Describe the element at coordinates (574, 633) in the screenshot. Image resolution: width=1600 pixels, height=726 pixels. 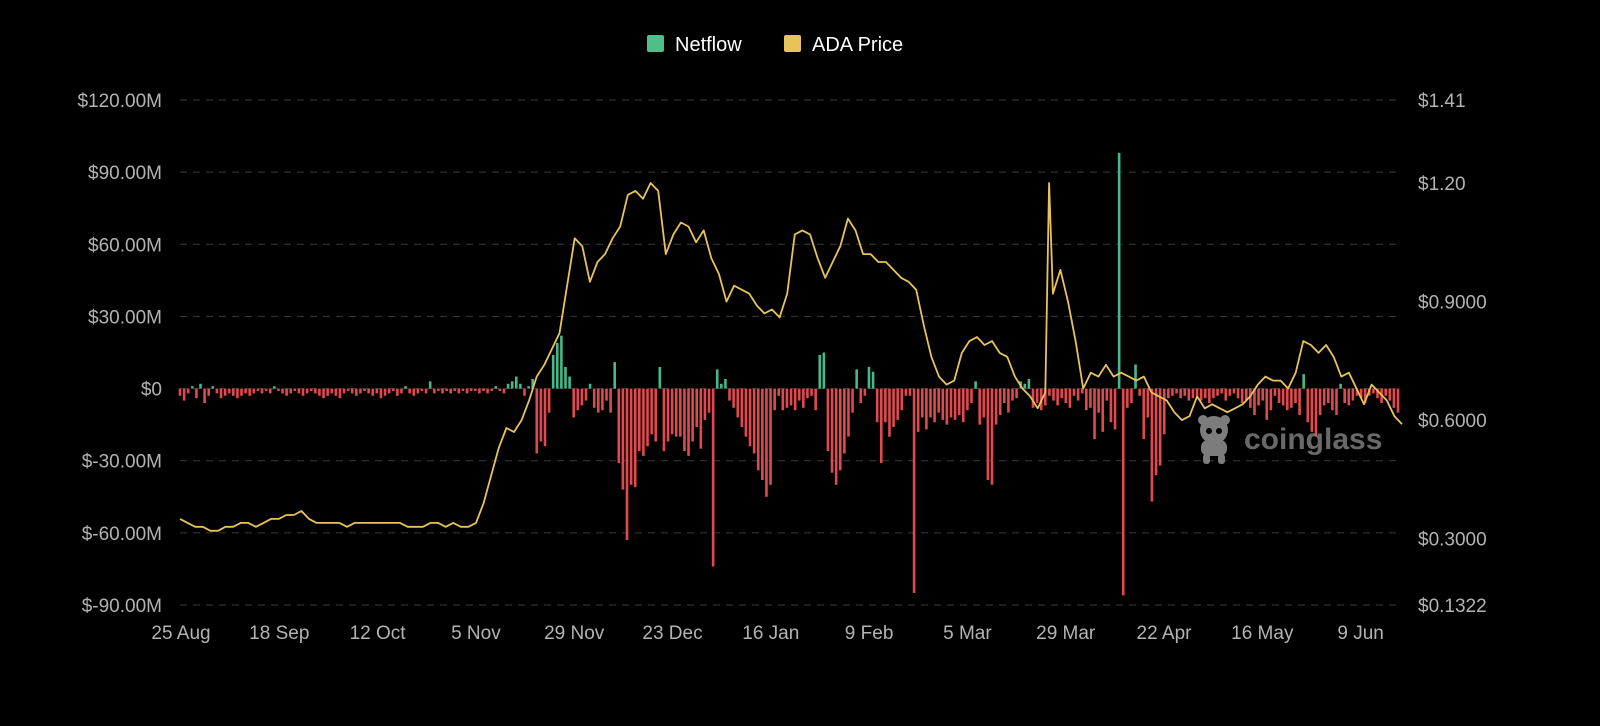
I see `x-tick-label: 29 Nov` at that location.